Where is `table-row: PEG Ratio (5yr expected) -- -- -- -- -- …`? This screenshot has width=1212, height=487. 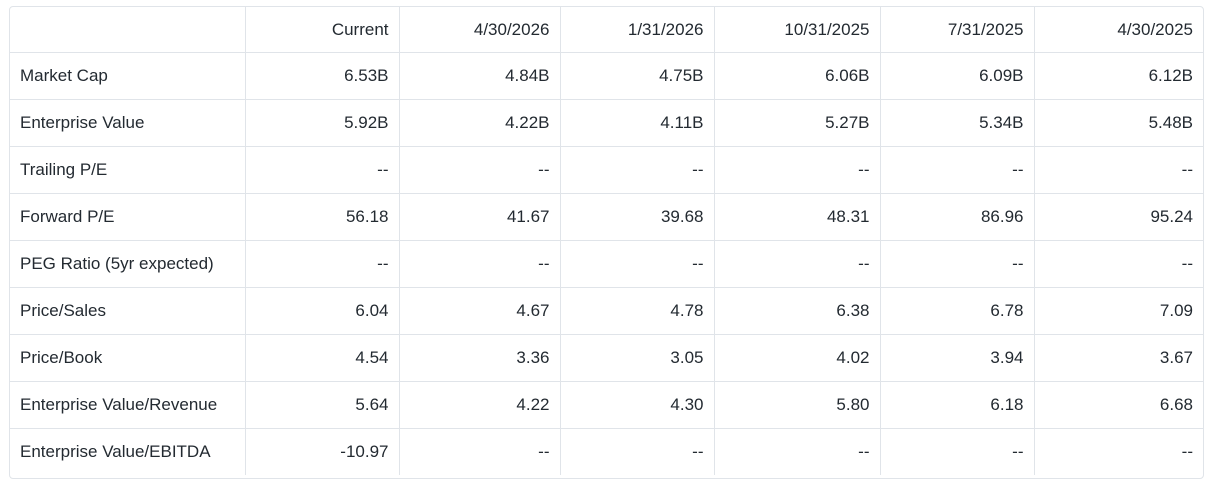
table-row: PEG Ratio (5yr expected) -- -- -- -- -- … is located at coordinates (606, 264).